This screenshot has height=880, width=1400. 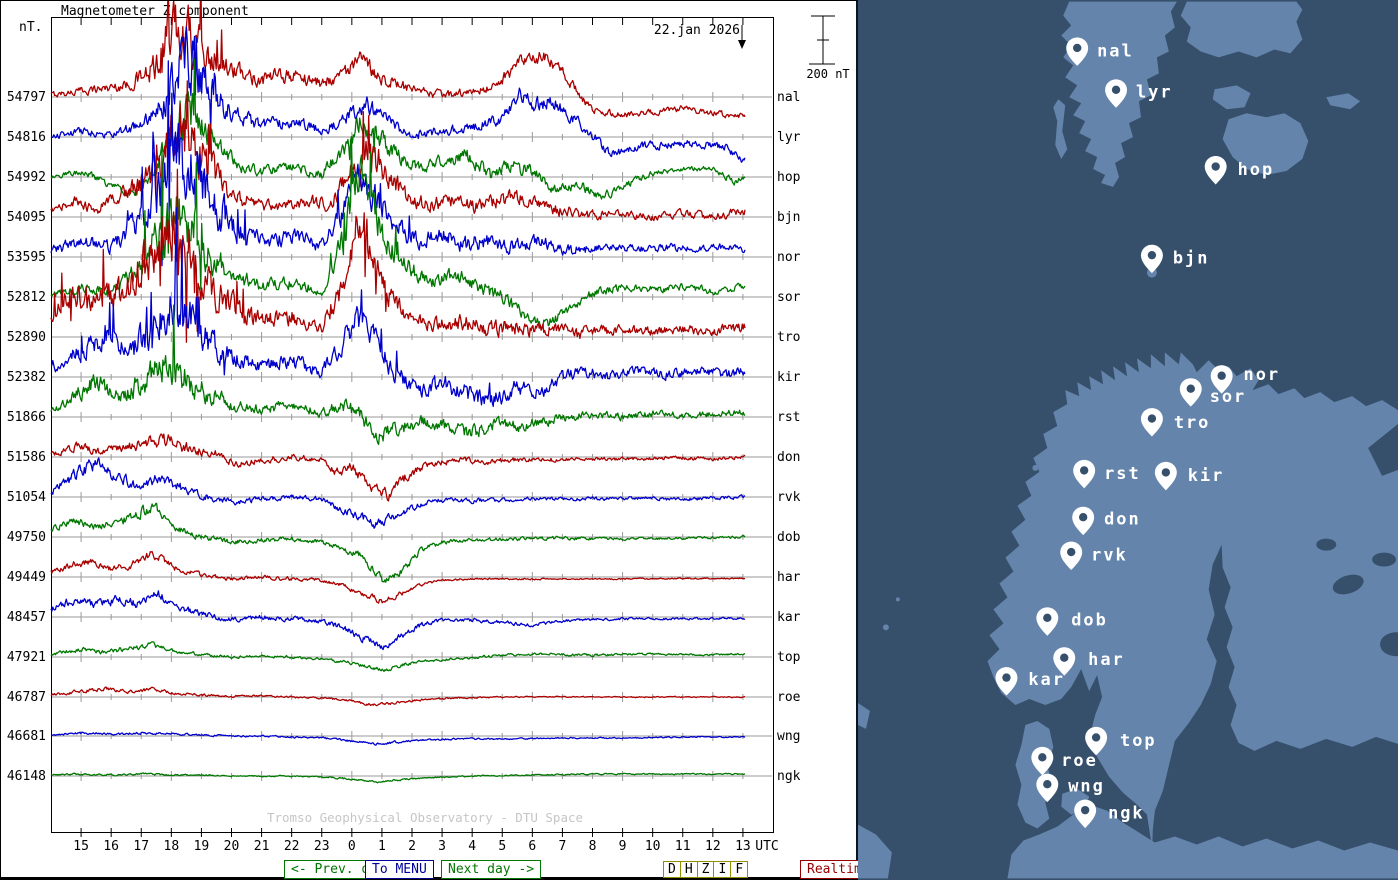 What do you see at coordinates (141, 846) in the screenshot?
I see `x-tick-label: 17` at bounding box center [141, 846].